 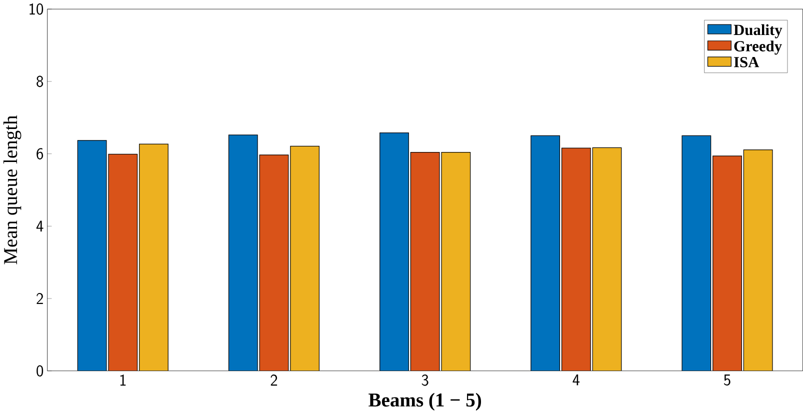 I want to click on legend-label: Greedy, so click(x=758, y=47).